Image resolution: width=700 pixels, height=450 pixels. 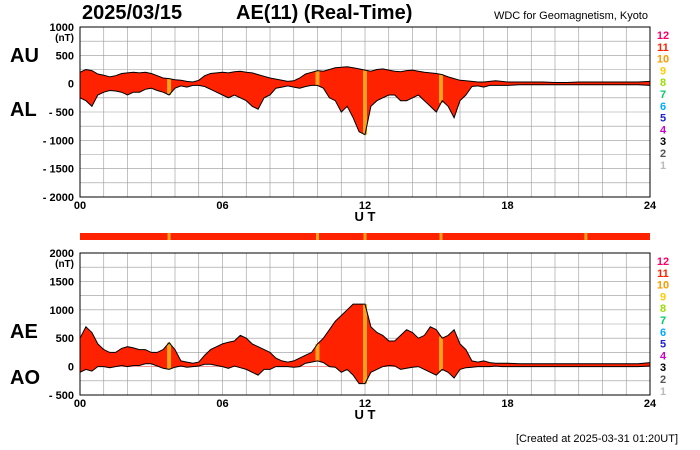 I want to click on series-label-ao: AO, so click(x=25, y=378).